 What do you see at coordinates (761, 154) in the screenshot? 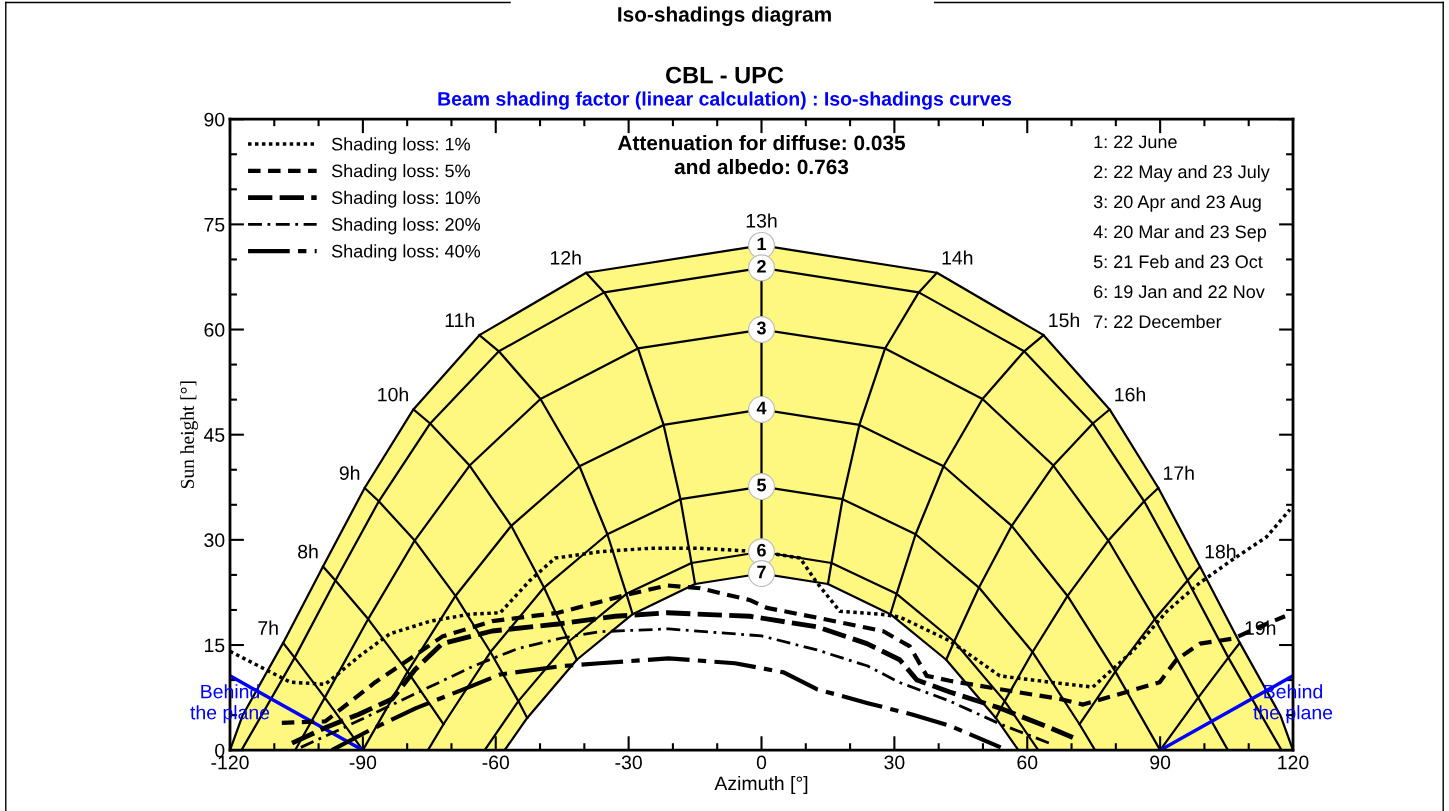
I see `annotation: Attenuation for diffuse: 0.035 and albedo: 0.763` at bounding box center [761, 154].